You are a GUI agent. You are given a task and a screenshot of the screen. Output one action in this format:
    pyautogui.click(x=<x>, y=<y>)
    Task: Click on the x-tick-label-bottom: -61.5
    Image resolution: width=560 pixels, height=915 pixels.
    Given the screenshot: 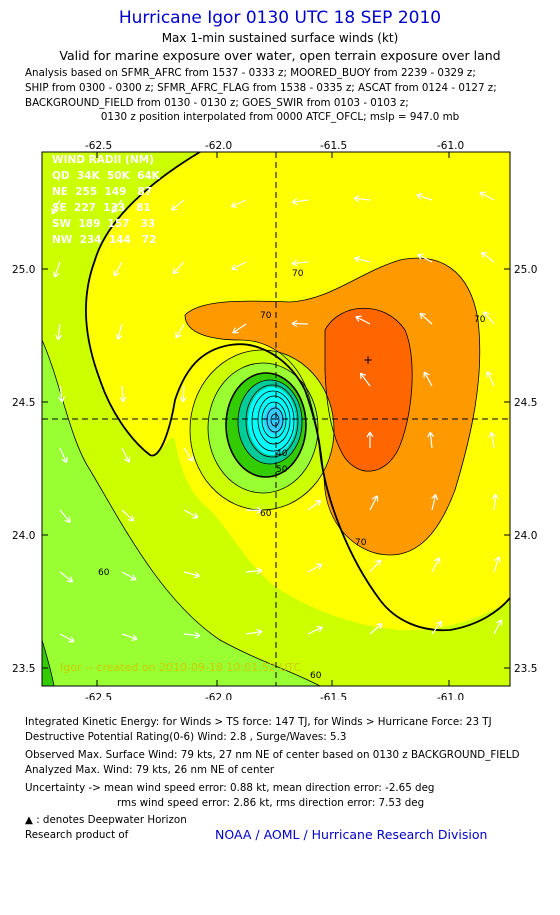 What is the action you would take?
    pyautogui.click(x=333, y=696)
    